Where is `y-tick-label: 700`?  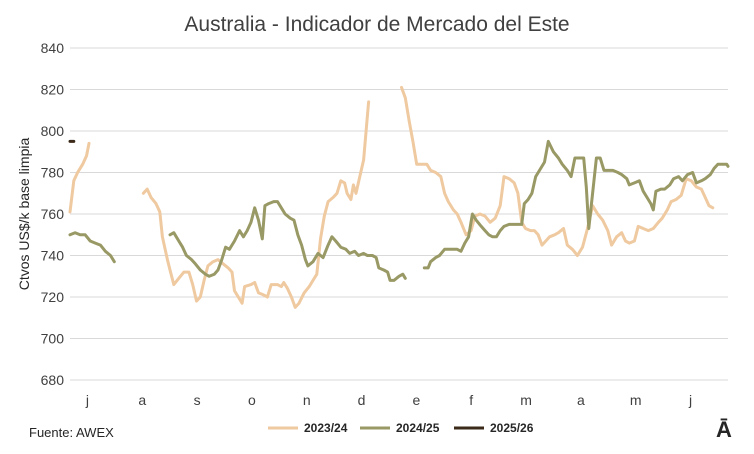
y-tick-label: 700 is located at coordinates (53, 339).